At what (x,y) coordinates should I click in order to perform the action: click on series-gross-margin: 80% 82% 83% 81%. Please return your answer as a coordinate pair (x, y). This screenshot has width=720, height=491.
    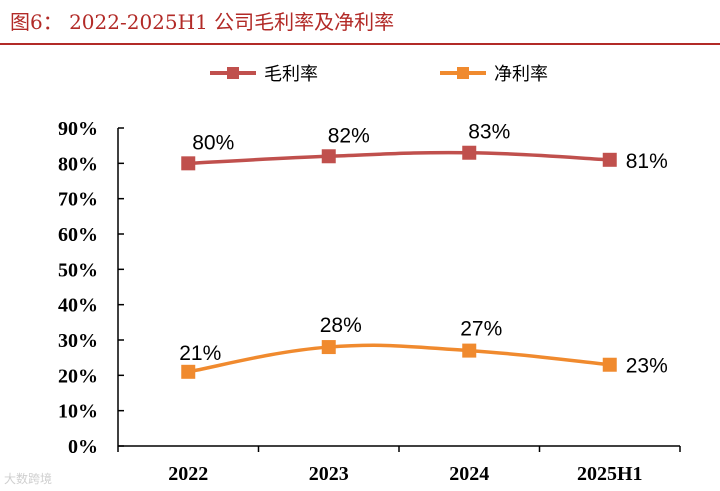
    Looking at the image, I should click on (424, 147).